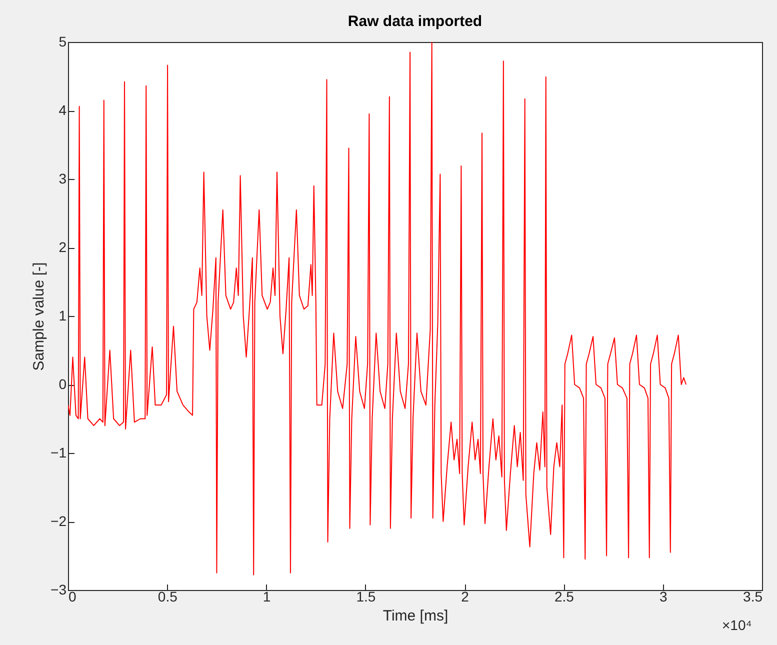 The image size is (777, 645). Describe the element at coordinates (465, 596) in the screenshot. I see `x-tick-label: 2` at that location.